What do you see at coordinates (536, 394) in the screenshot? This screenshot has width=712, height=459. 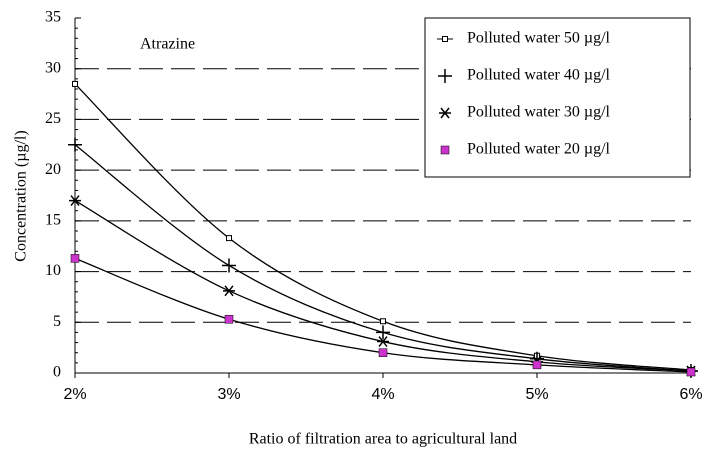 I see `x-tick-label: 5%` at bounding box center [536, 394].